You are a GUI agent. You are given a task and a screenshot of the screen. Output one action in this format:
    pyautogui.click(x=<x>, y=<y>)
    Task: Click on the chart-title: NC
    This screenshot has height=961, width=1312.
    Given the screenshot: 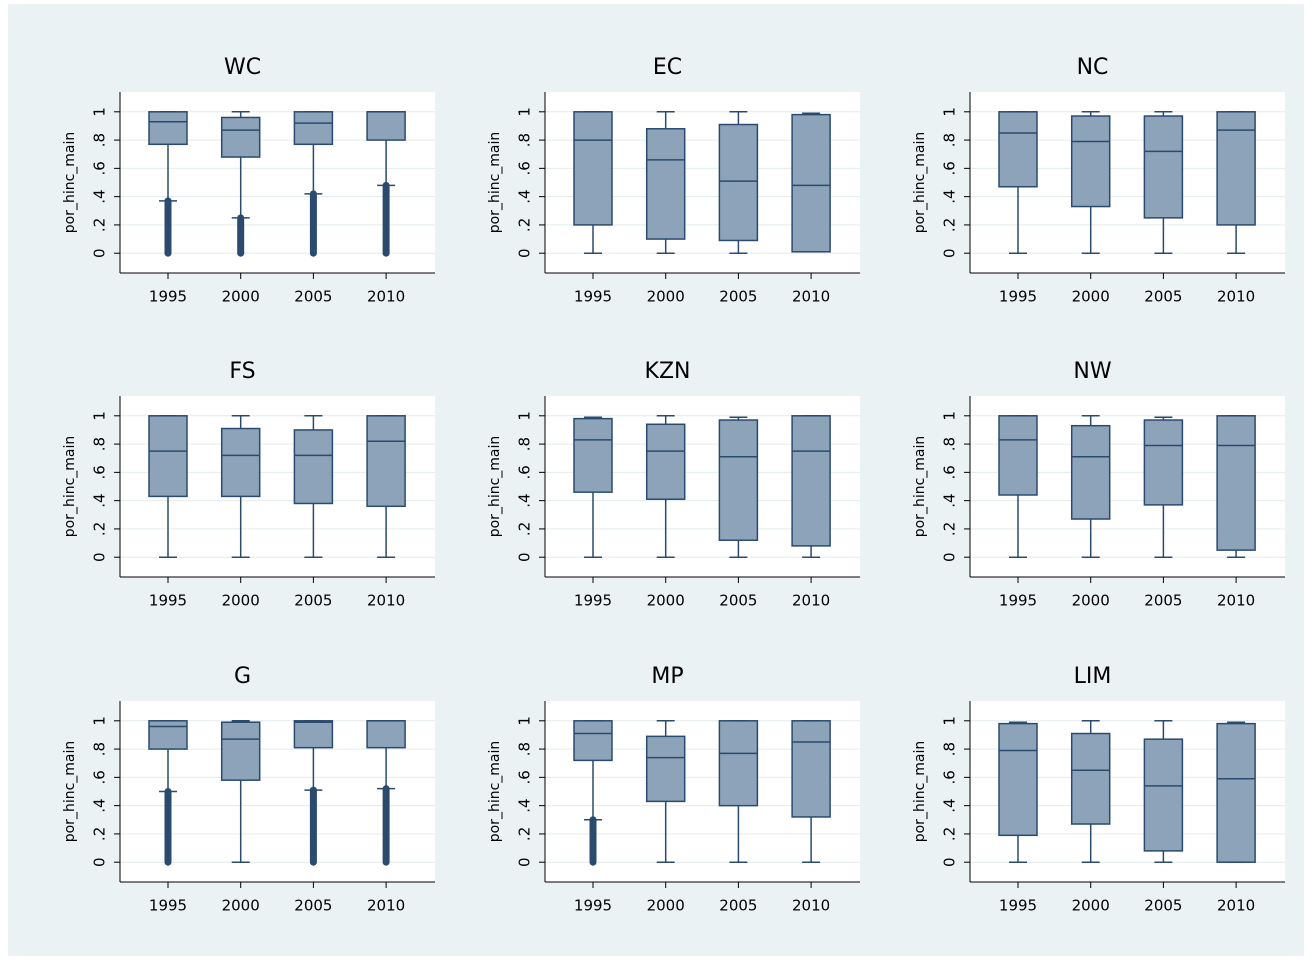 What is the action you would take?
    pyautogui.click(x=1093, y=67)
    